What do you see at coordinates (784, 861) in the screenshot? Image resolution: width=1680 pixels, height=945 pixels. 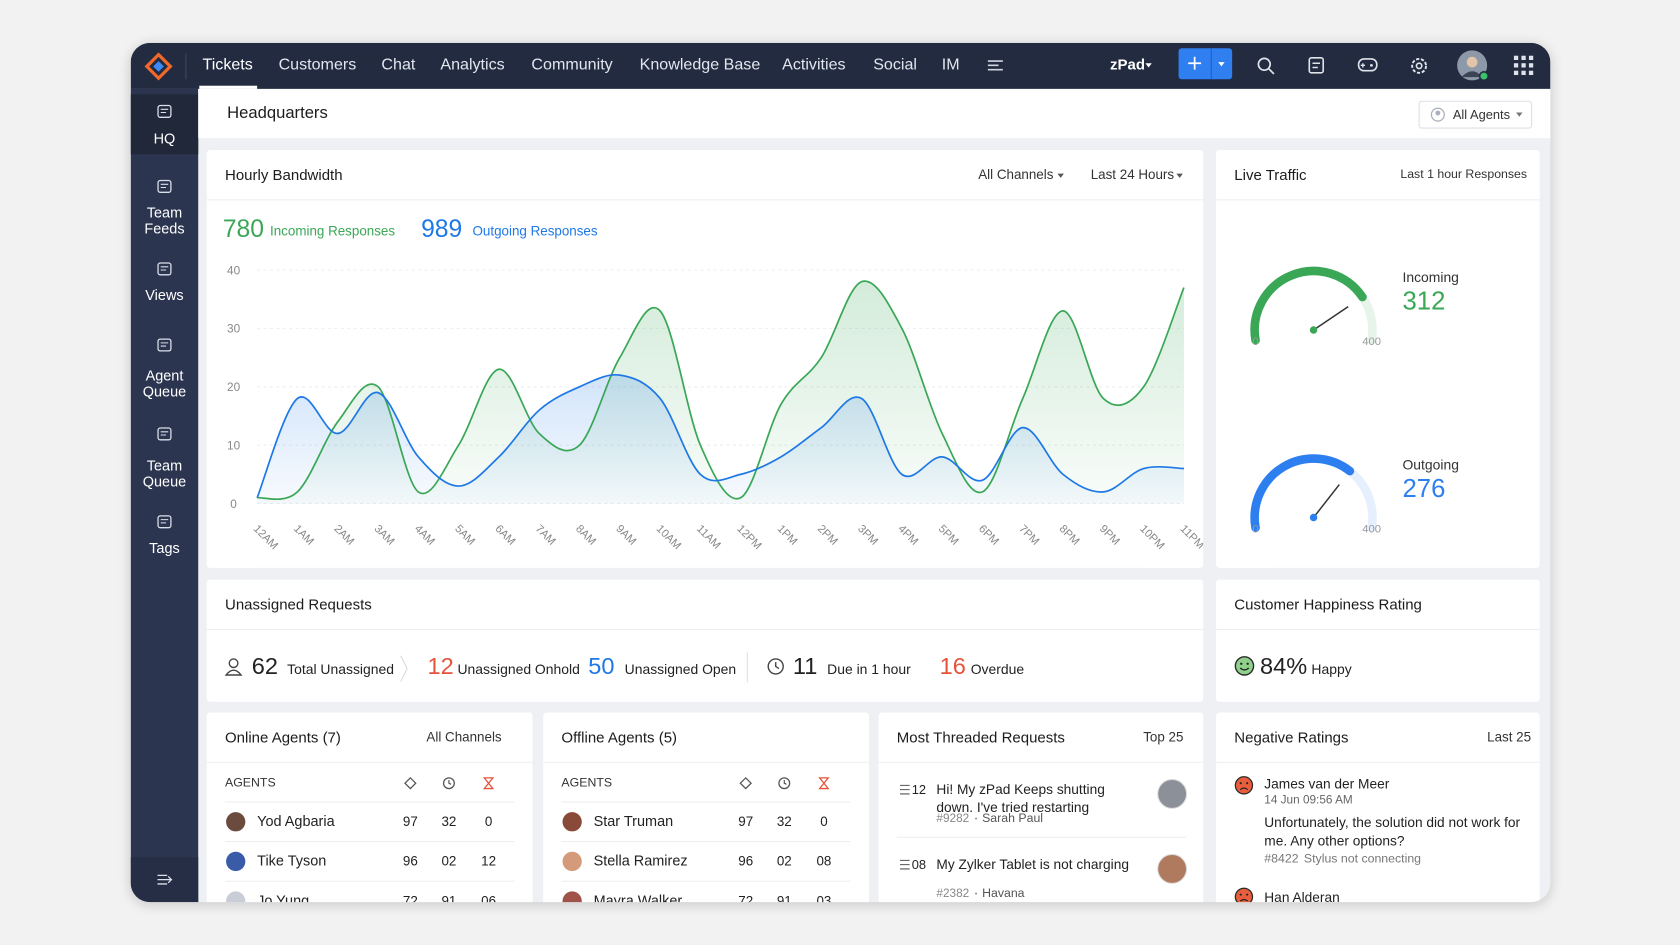 I see `agent-stat: 02` at bounding box center [784, 861].